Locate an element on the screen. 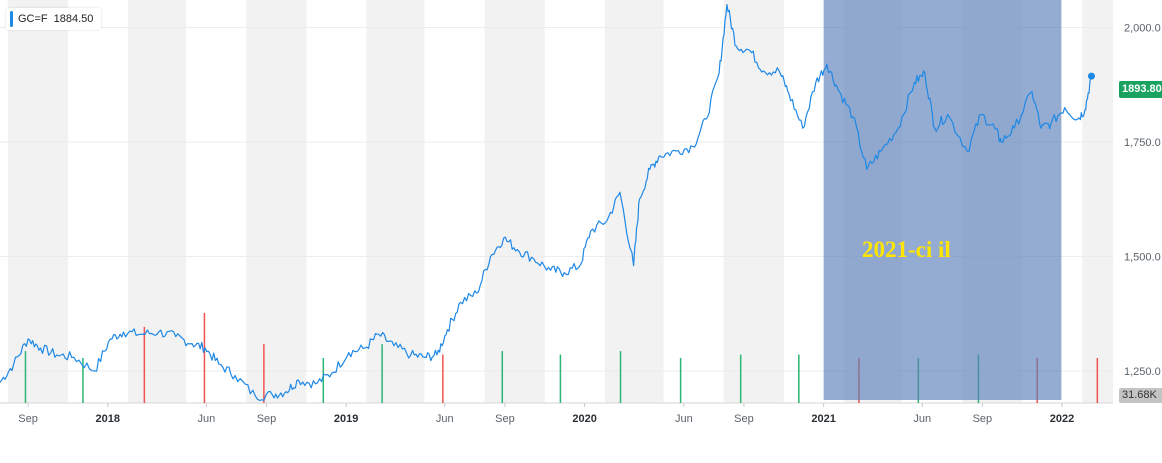 This screenshot has width=1162, height=463. x-tick-label: 2018 is located at coordinates (108, 419).